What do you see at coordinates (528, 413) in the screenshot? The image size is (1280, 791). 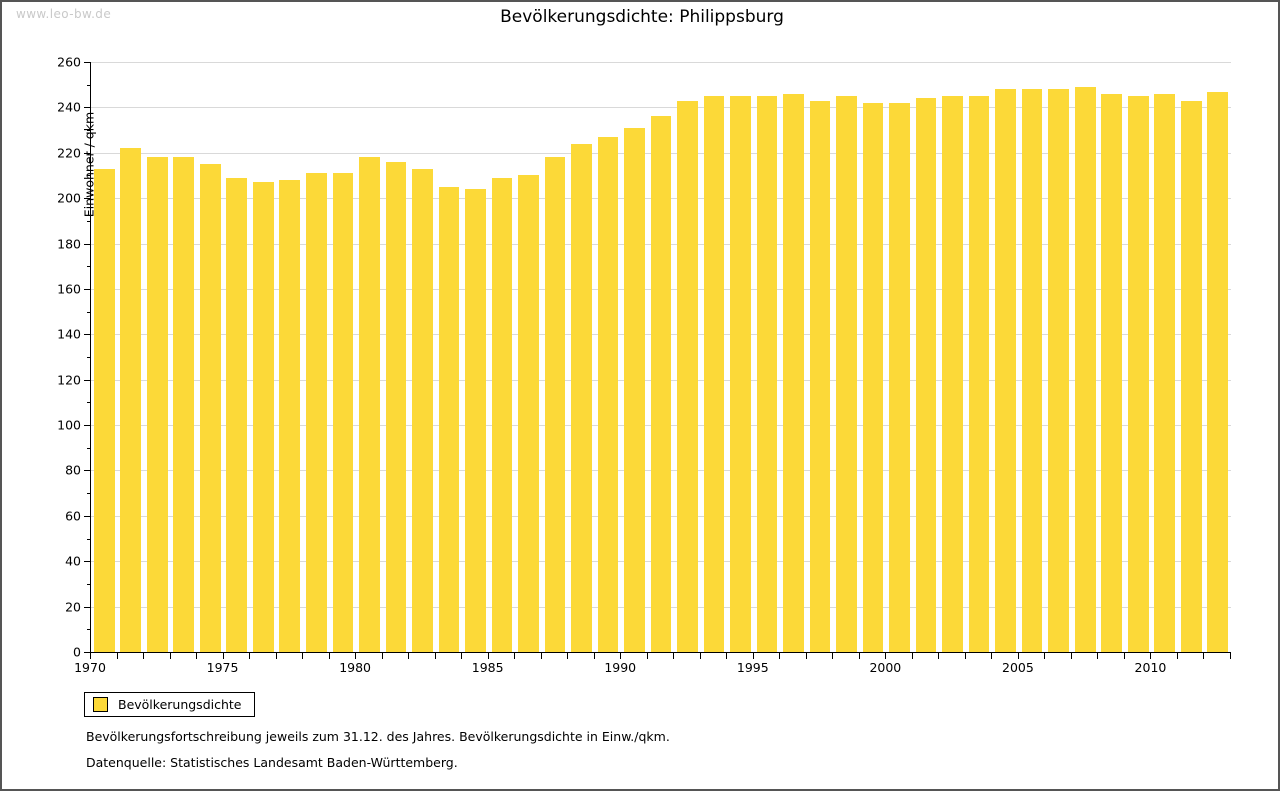 I see `bar-1986` at bounding box center [528, 413].